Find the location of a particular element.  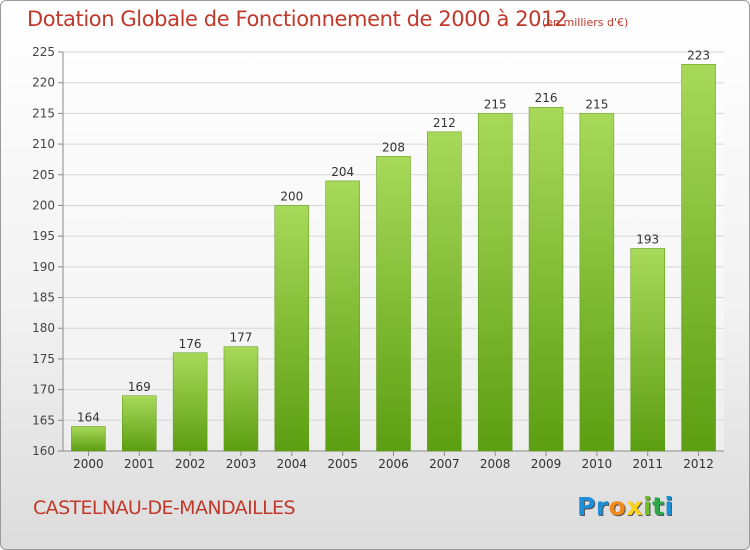

data-label: 164 is located at coordinates (88, 417).